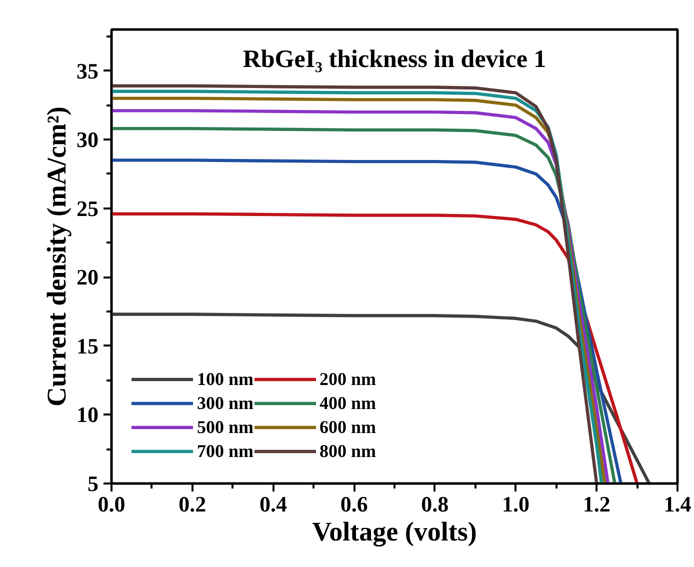 This screenshot has width=694, height=567. Describe the element at coordinates (87, 415) in the screenshot. I see `y-tick-label: 10` at that location.